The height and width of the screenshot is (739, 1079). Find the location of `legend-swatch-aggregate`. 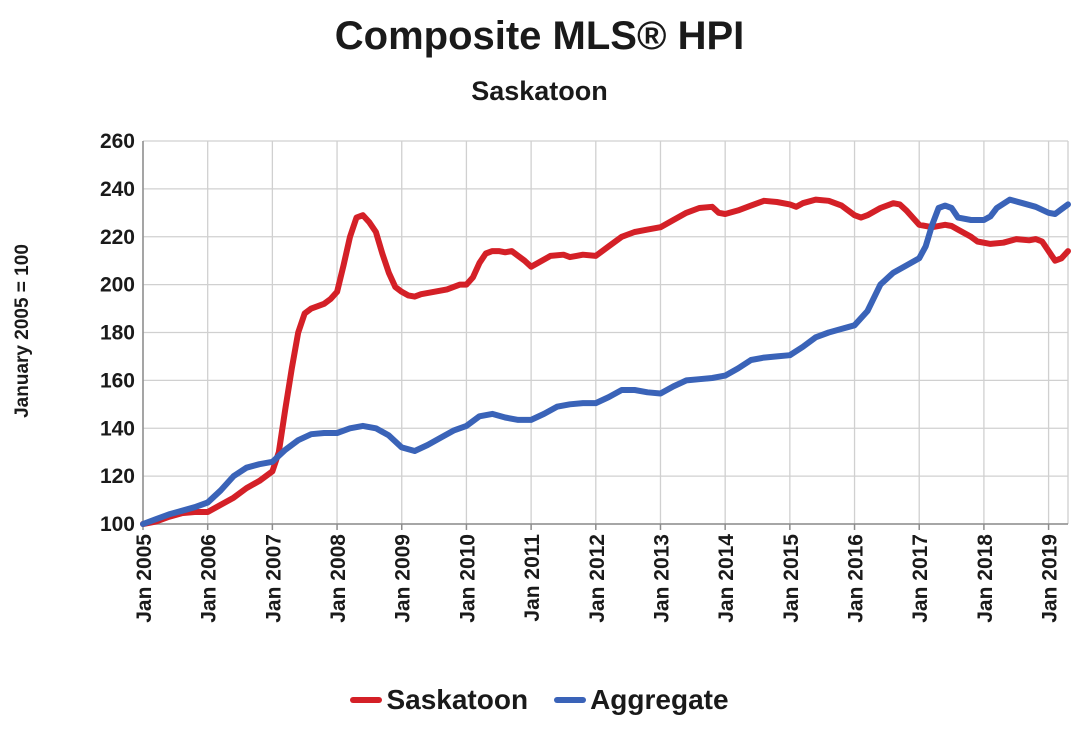

legend-swatch-aggregate is located at coordinates (570, 700).